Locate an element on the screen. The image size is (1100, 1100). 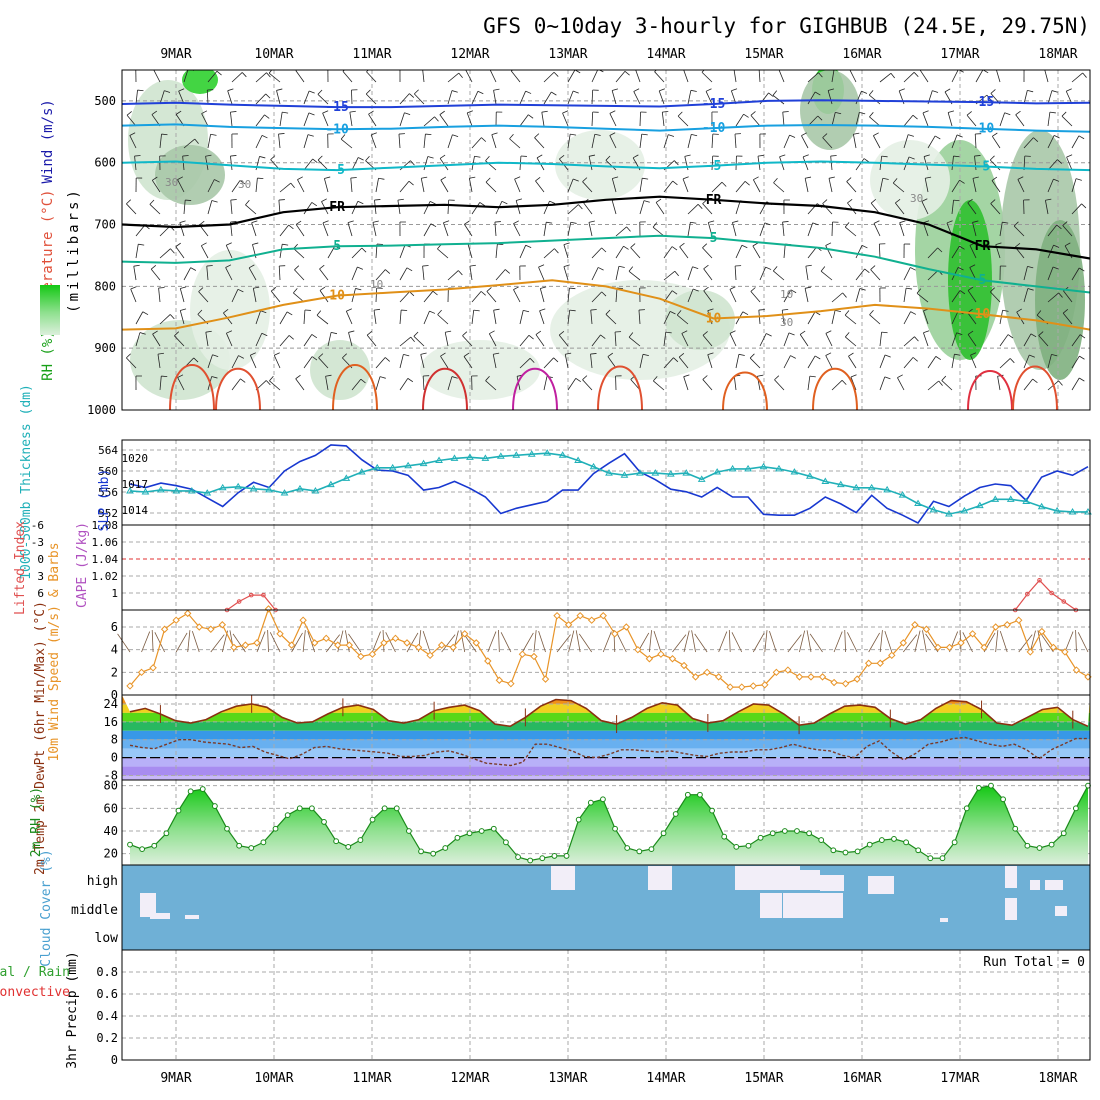
rh-marker is located at coordinates (348, 846).